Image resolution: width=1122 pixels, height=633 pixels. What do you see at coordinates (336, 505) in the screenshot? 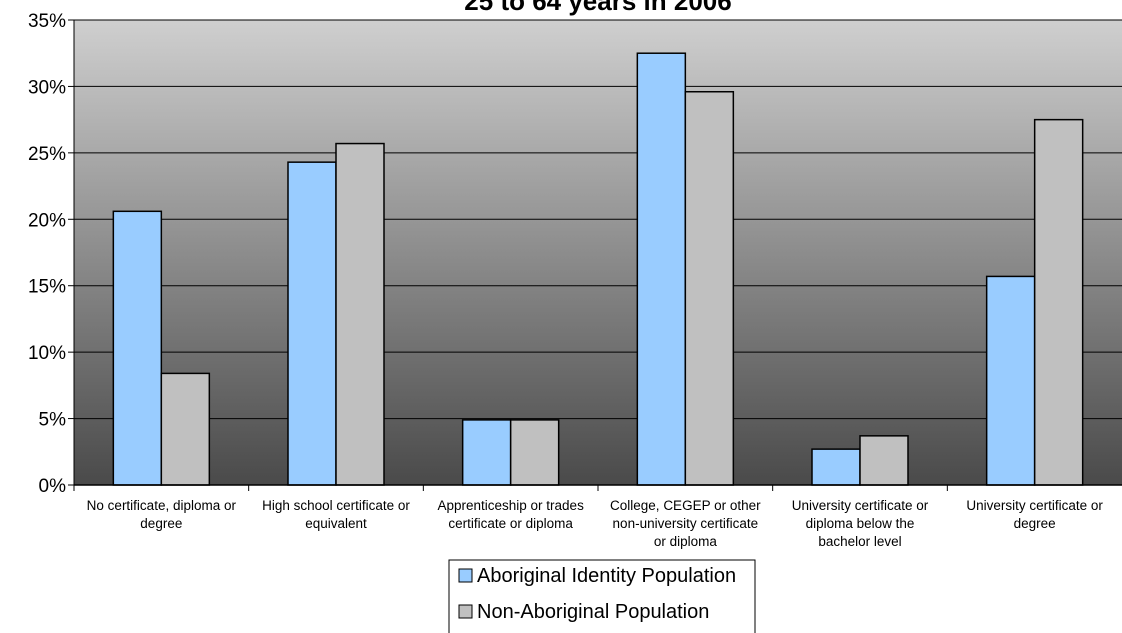
I see `x-category-label: High school certificate or` at bounding box center [336, 505].